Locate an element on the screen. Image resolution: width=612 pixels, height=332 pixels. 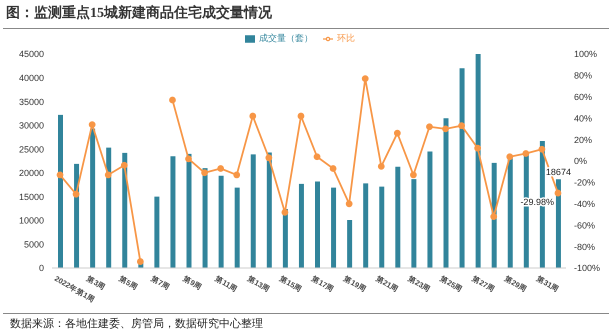
y-tick-label: 10000 is located at coordinates (31, 221).